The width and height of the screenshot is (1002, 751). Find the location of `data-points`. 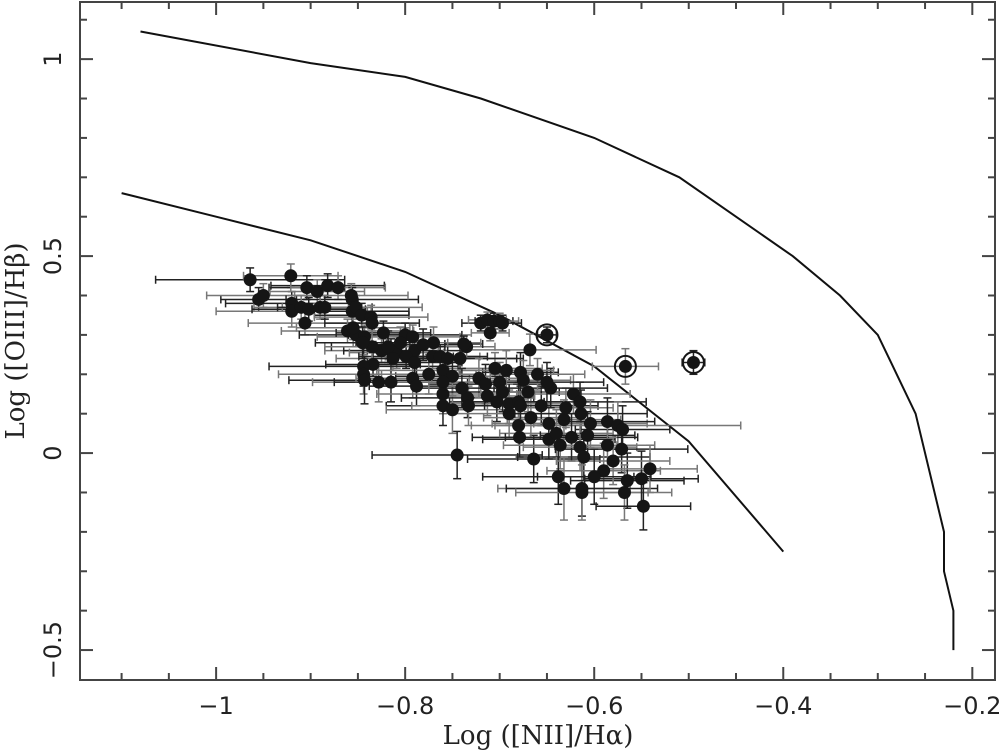

data-points is located at coordinates (474, 391).